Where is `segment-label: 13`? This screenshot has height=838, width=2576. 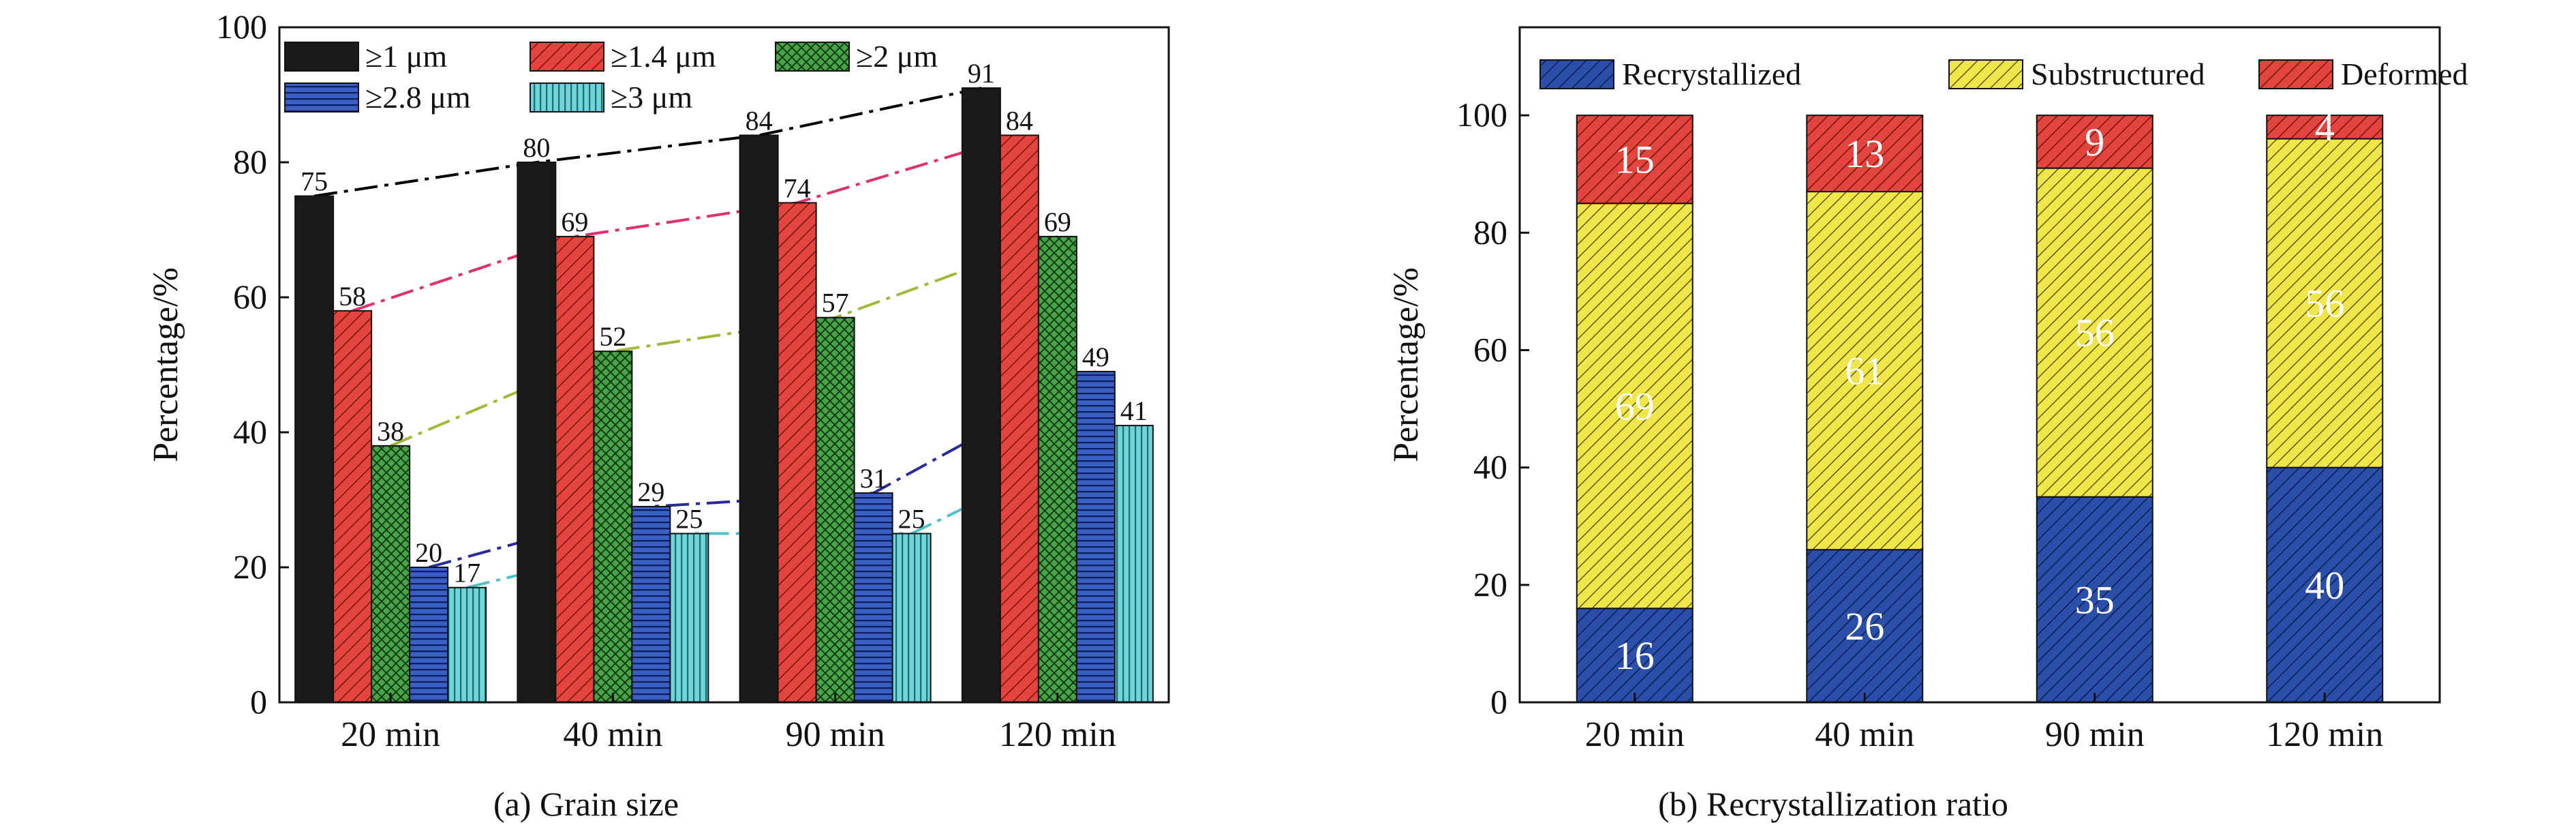
segment-label: 13 is located at coordinates (1865, 154).